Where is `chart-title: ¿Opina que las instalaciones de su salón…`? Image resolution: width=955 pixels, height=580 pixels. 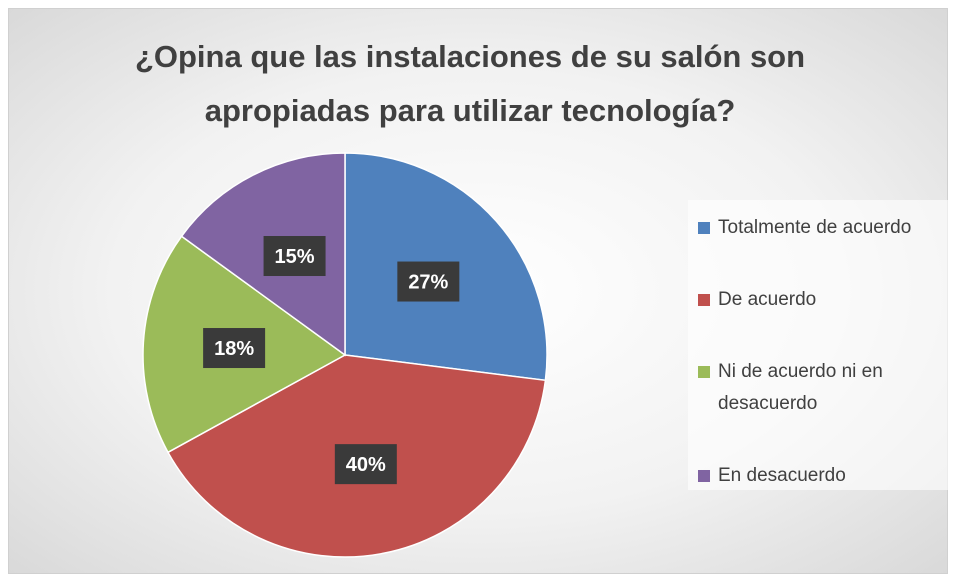
chart-title: ¿Opina que las instalaciones de su salón… is located at coordinates (470, 83).